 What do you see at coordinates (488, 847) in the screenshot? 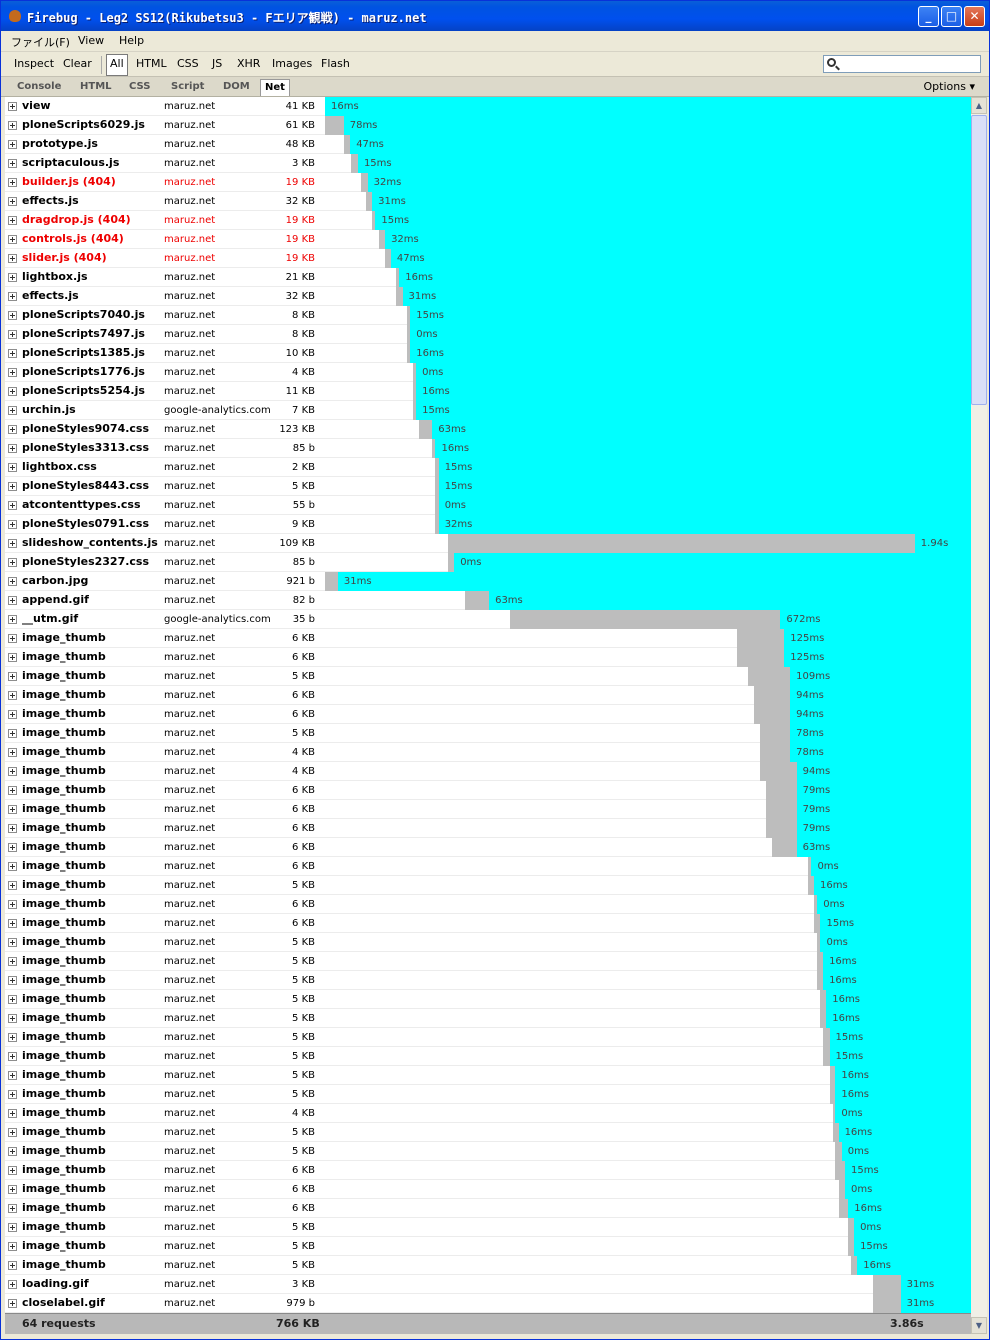
I see `request-row: image_thumb maruz.net 6 KB 63ms` at bounding box center [488, 847].